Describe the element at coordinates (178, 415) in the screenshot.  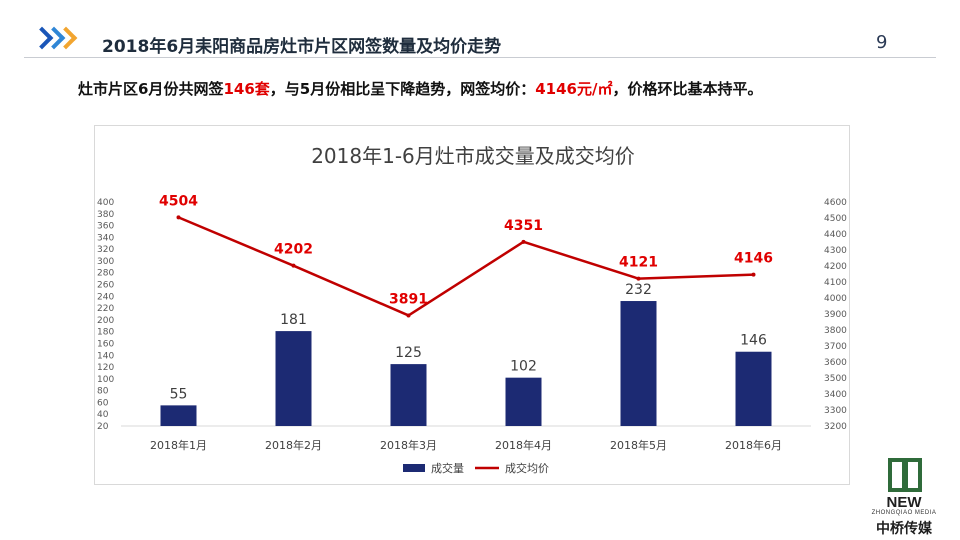
I see `bar-2018年1月` at that location.